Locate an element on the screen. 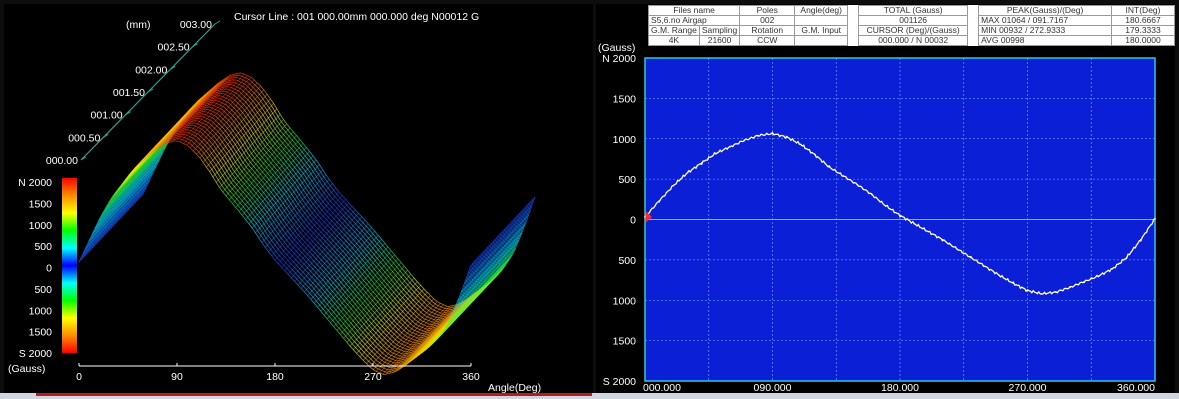 The width and height of the screenshot is (1179, 399). depth-tick-label: 001.00 is located at coordinates (107, 116).